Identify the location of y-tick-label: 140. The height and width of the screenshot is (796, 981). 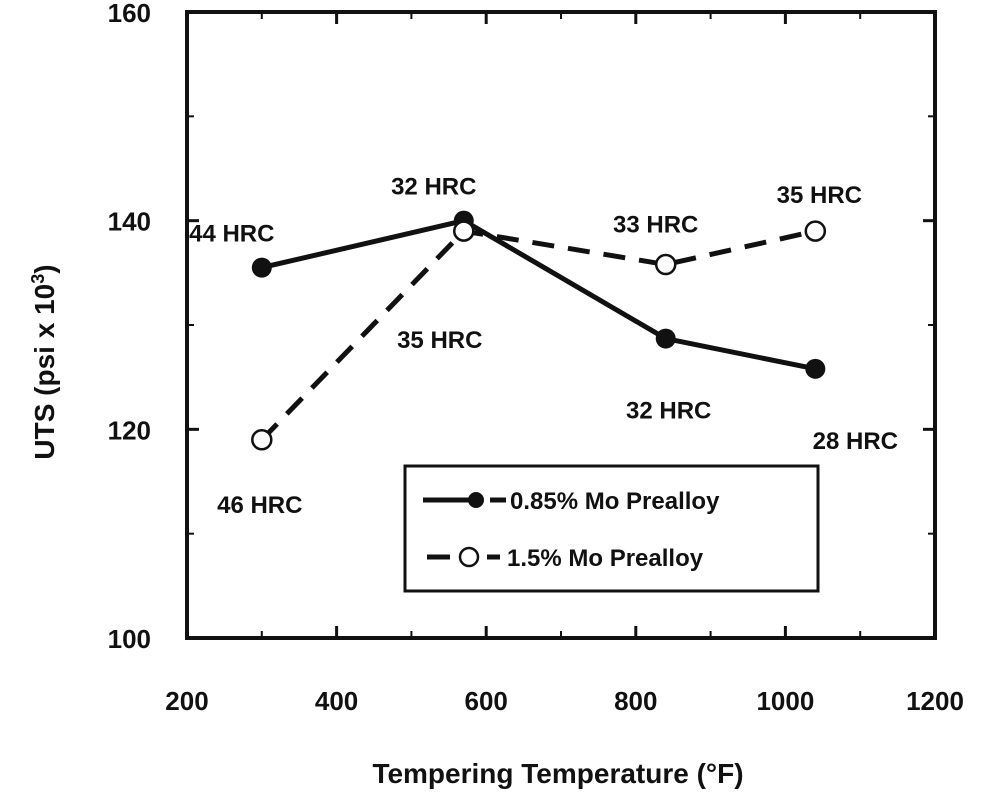
(129, 222).